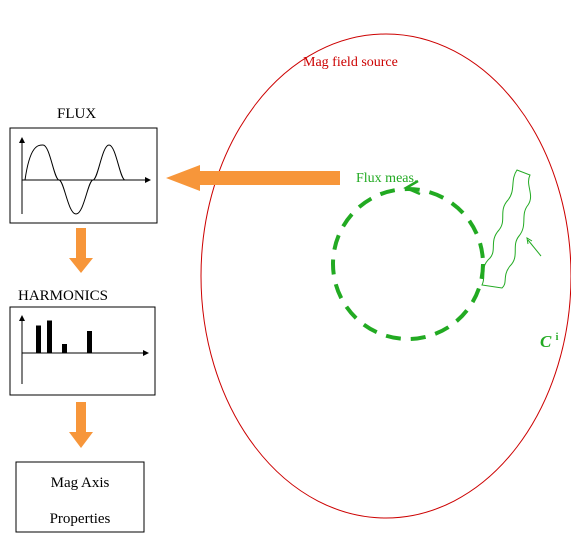 This screenshot has width=571, height=534. What do you see at coordinates (529, 241) in the screenshot?
I see `strip-pointer-arrowhead` at bounding box center [529, 241].